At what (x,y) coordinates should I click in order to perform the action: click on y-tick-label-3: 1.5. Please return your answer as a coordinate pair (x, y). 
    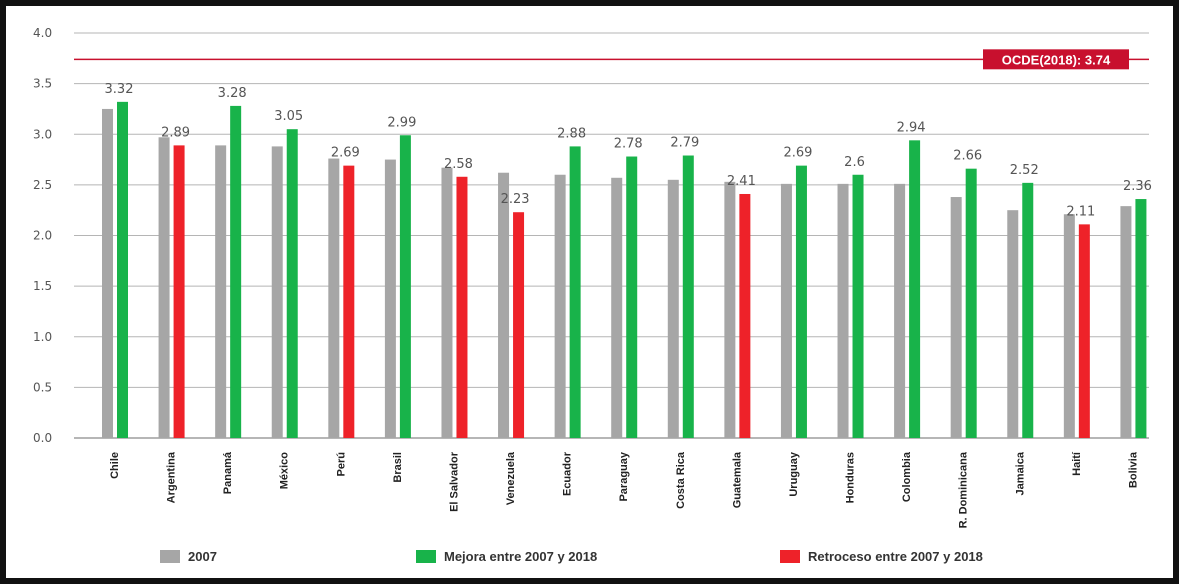
    Looking at the image, I should click on (42, 286).